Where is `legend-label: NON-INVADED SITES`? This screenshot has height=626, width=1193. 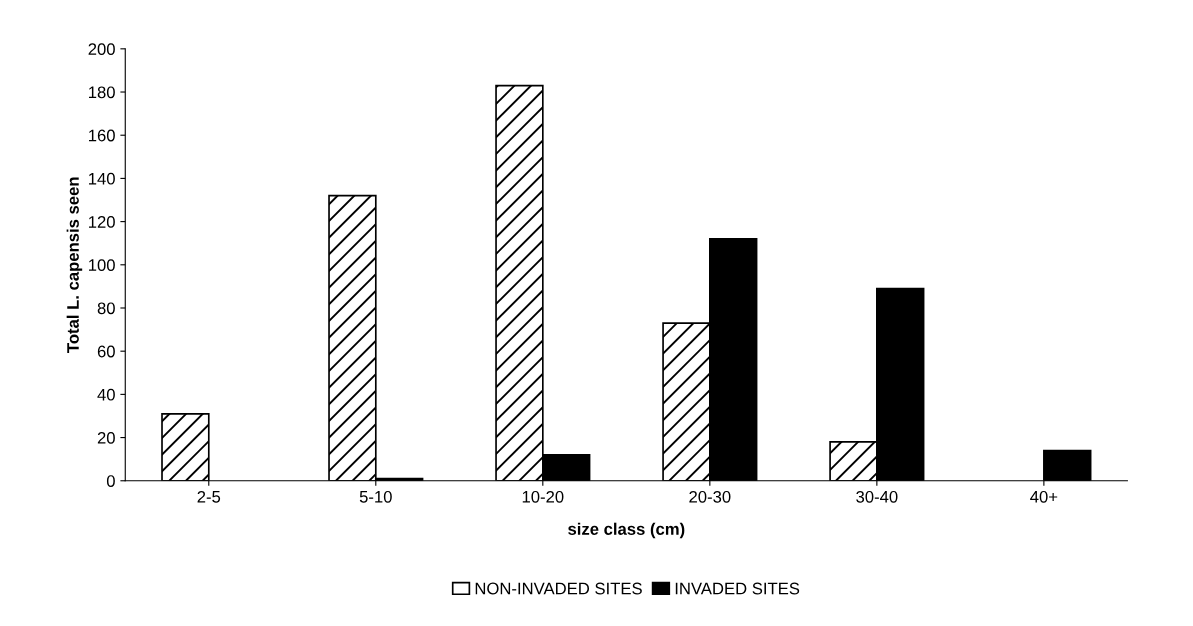
legend-label: NON-INVADED SITES is located at coordinates (558, 588).